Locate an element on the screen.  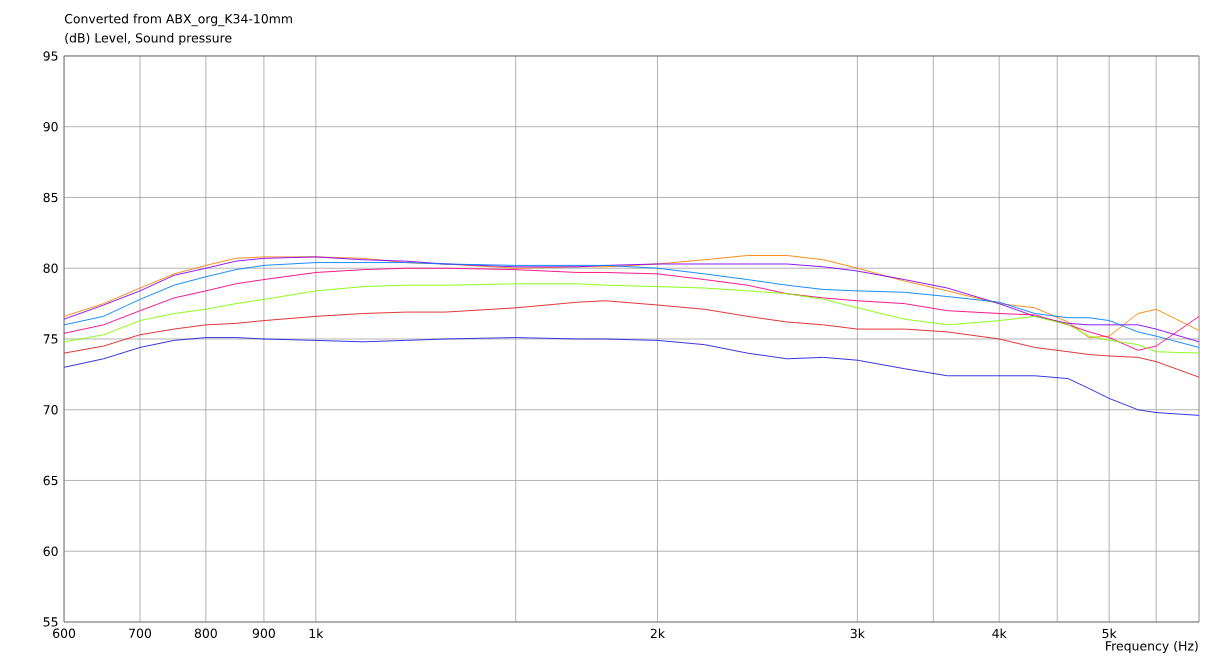
y-tick-label: 70 is located at coordinates (50, 410).